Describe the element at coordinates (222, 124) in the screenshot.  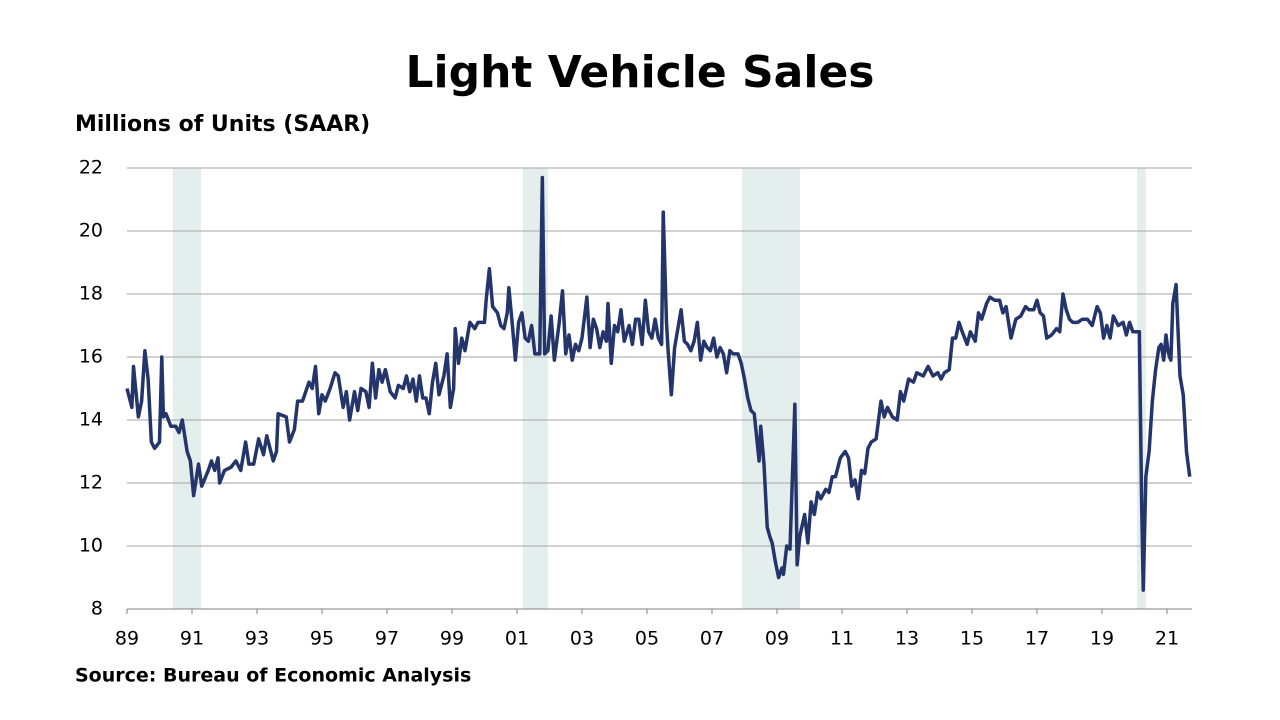
I see `y-axis-title: Millions of Units (SAAR)` at that location.